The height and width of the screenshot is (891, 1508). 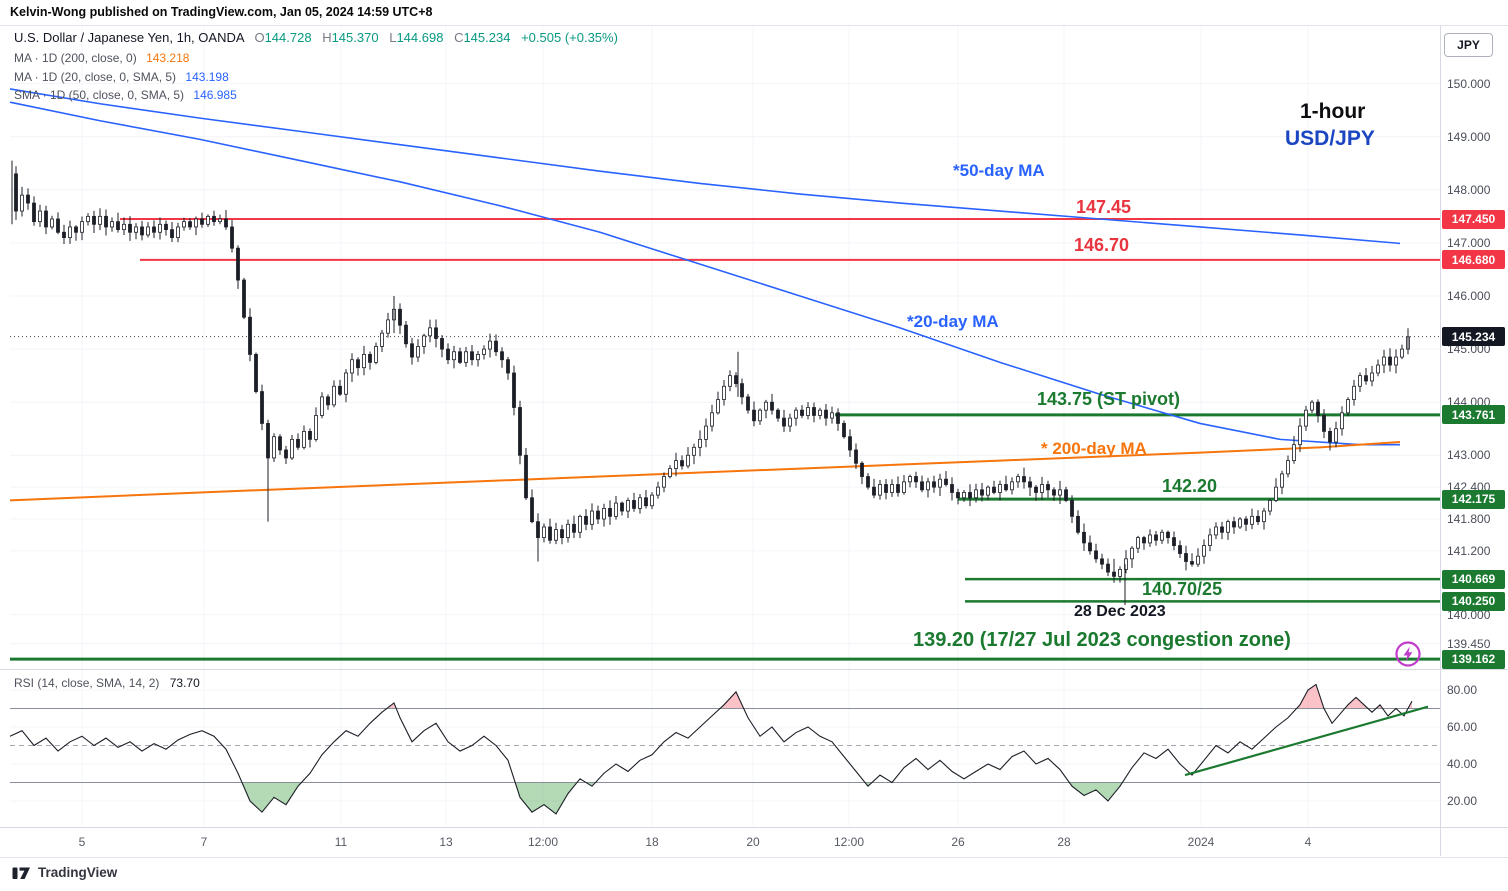 I want to click on sma50-legend-value: 146.985, so click(x=215, y=95).